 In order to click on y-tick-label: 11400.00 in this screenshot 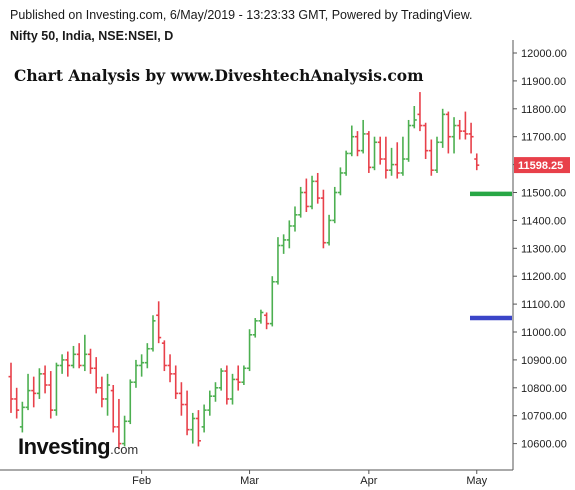, I will do `click(543, 221)`.